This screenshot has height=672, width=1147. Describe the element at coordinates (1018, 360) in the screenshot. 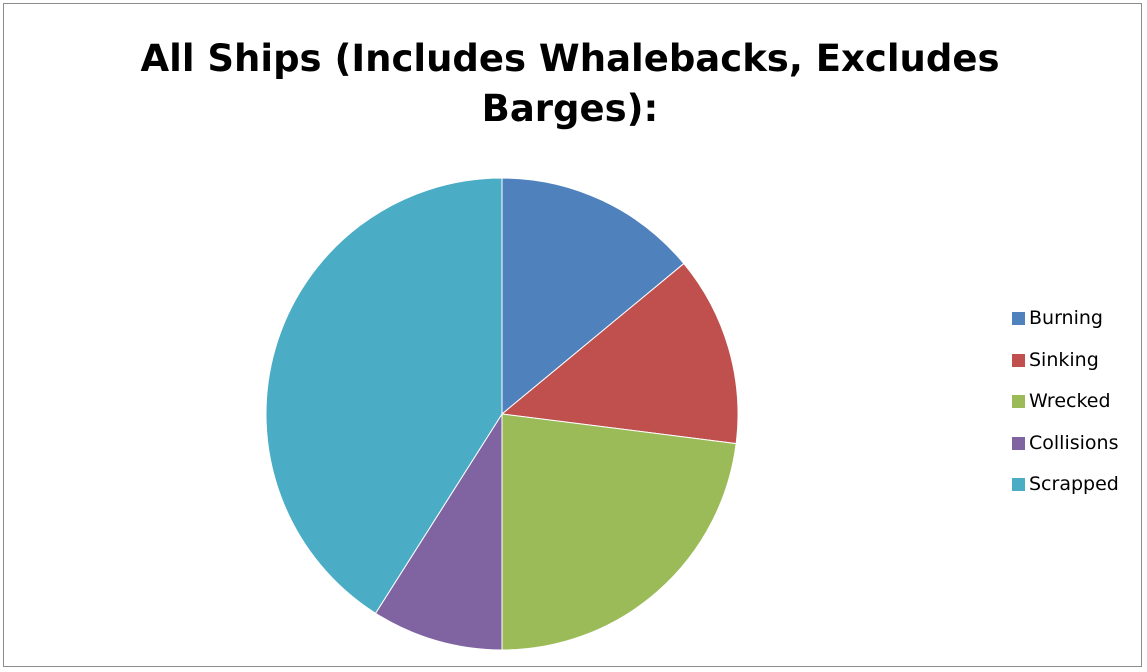

I see `legend-swatch-sinking` at that location.